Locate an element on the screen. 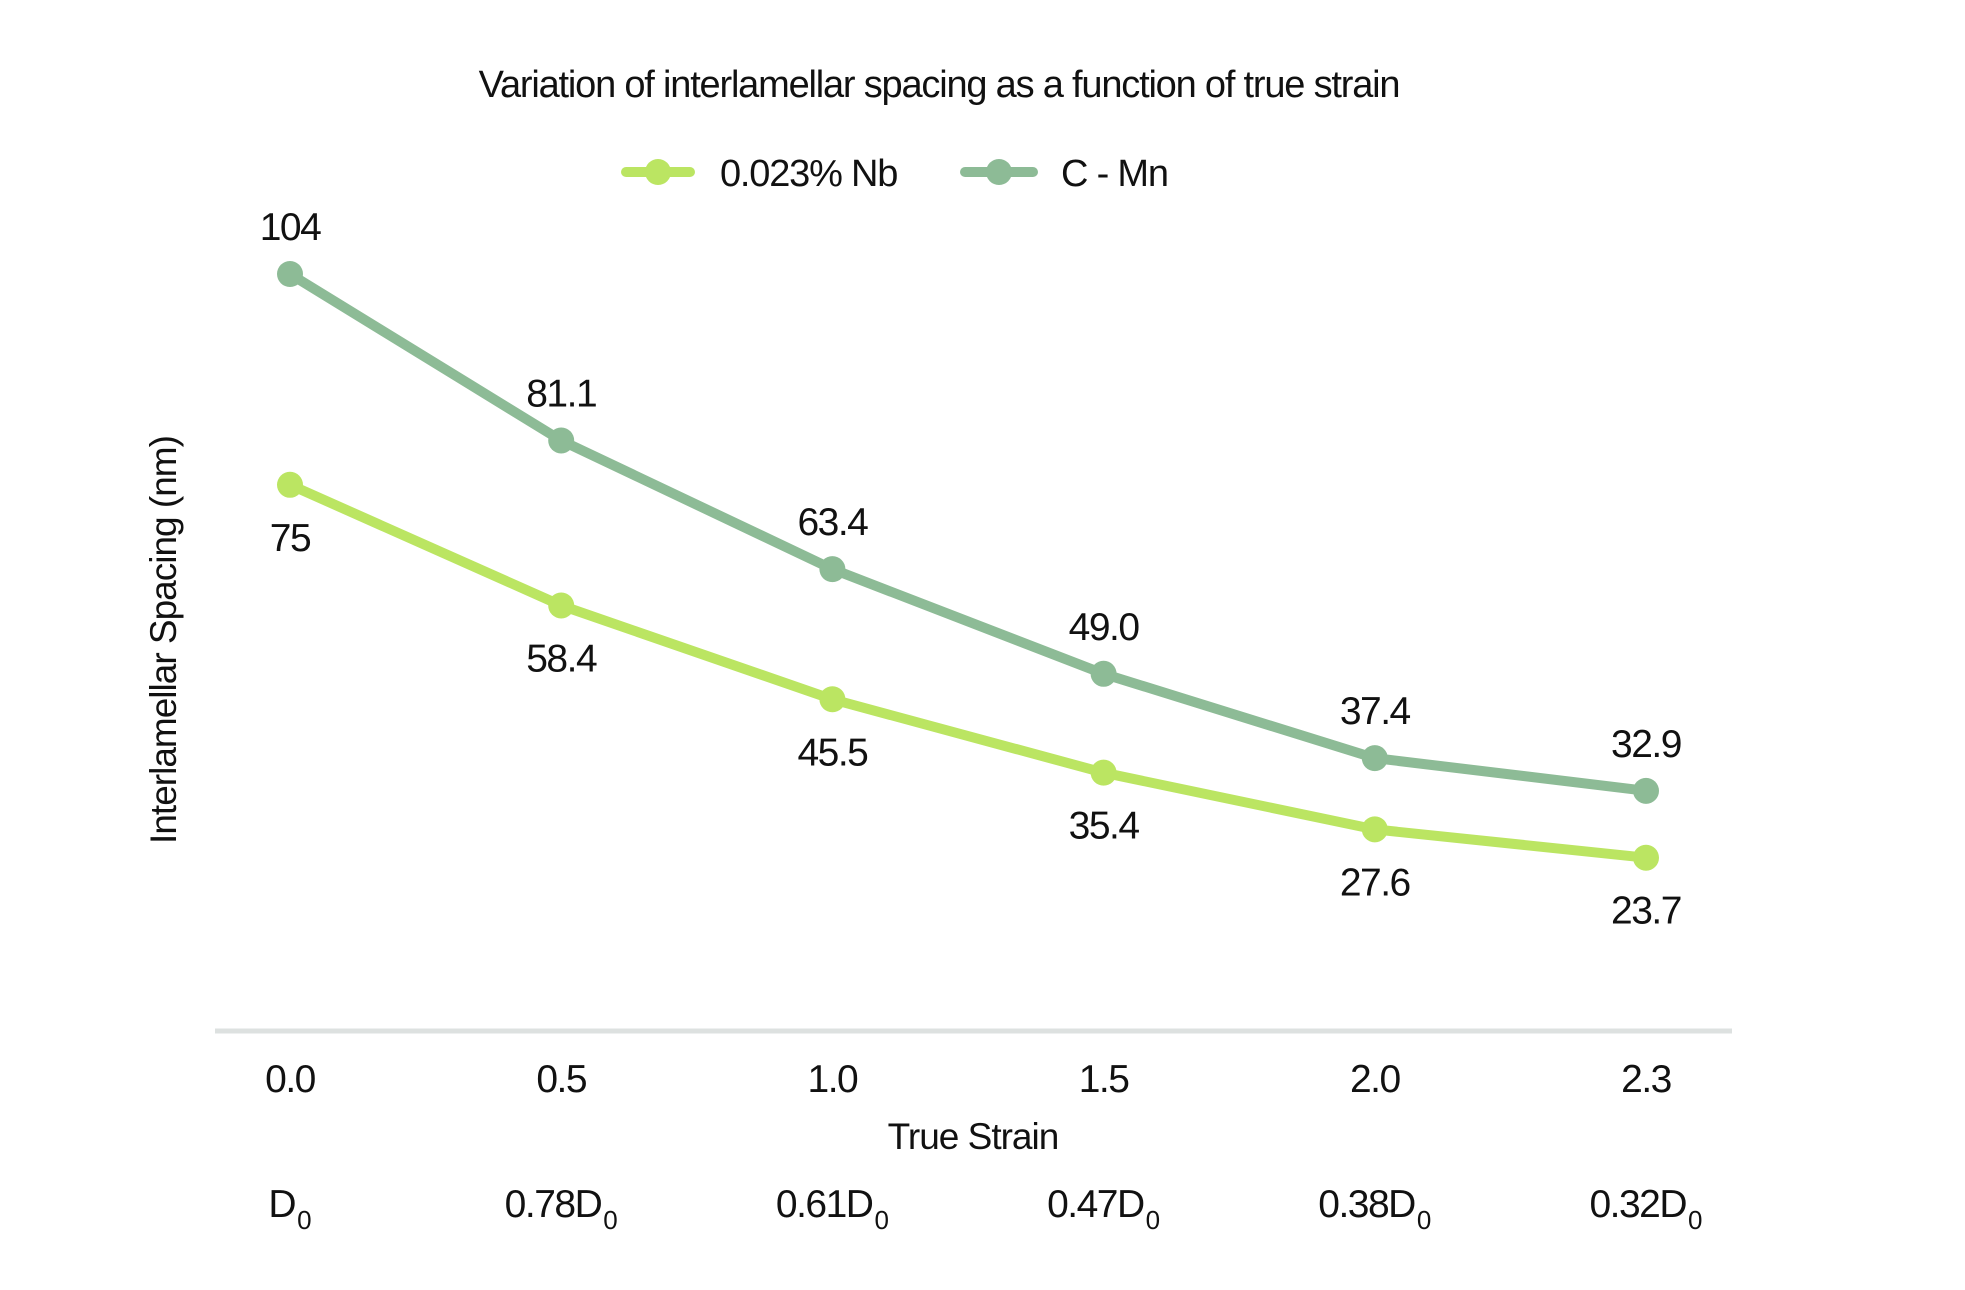 The image size is (1965, 1290). data-label-cmn: 37.4 is located at coordinates (1375, 711).